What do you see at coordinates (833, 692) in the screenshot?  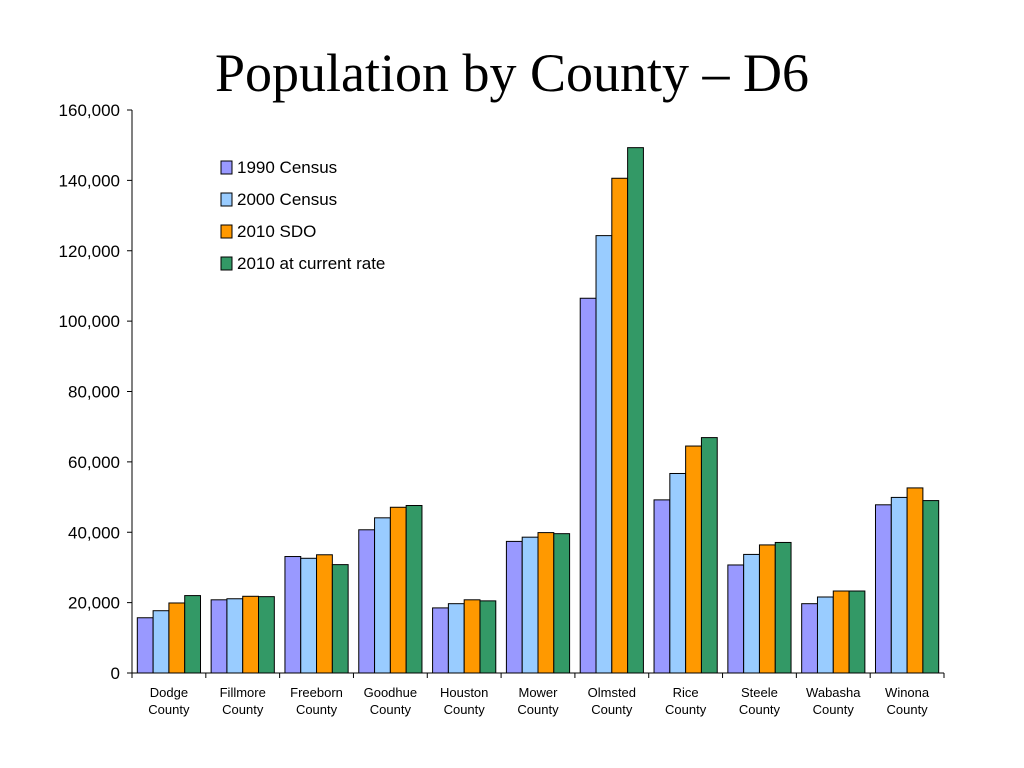 I see `x-tick-label: Wabasha` at bounding box center [833, 692].